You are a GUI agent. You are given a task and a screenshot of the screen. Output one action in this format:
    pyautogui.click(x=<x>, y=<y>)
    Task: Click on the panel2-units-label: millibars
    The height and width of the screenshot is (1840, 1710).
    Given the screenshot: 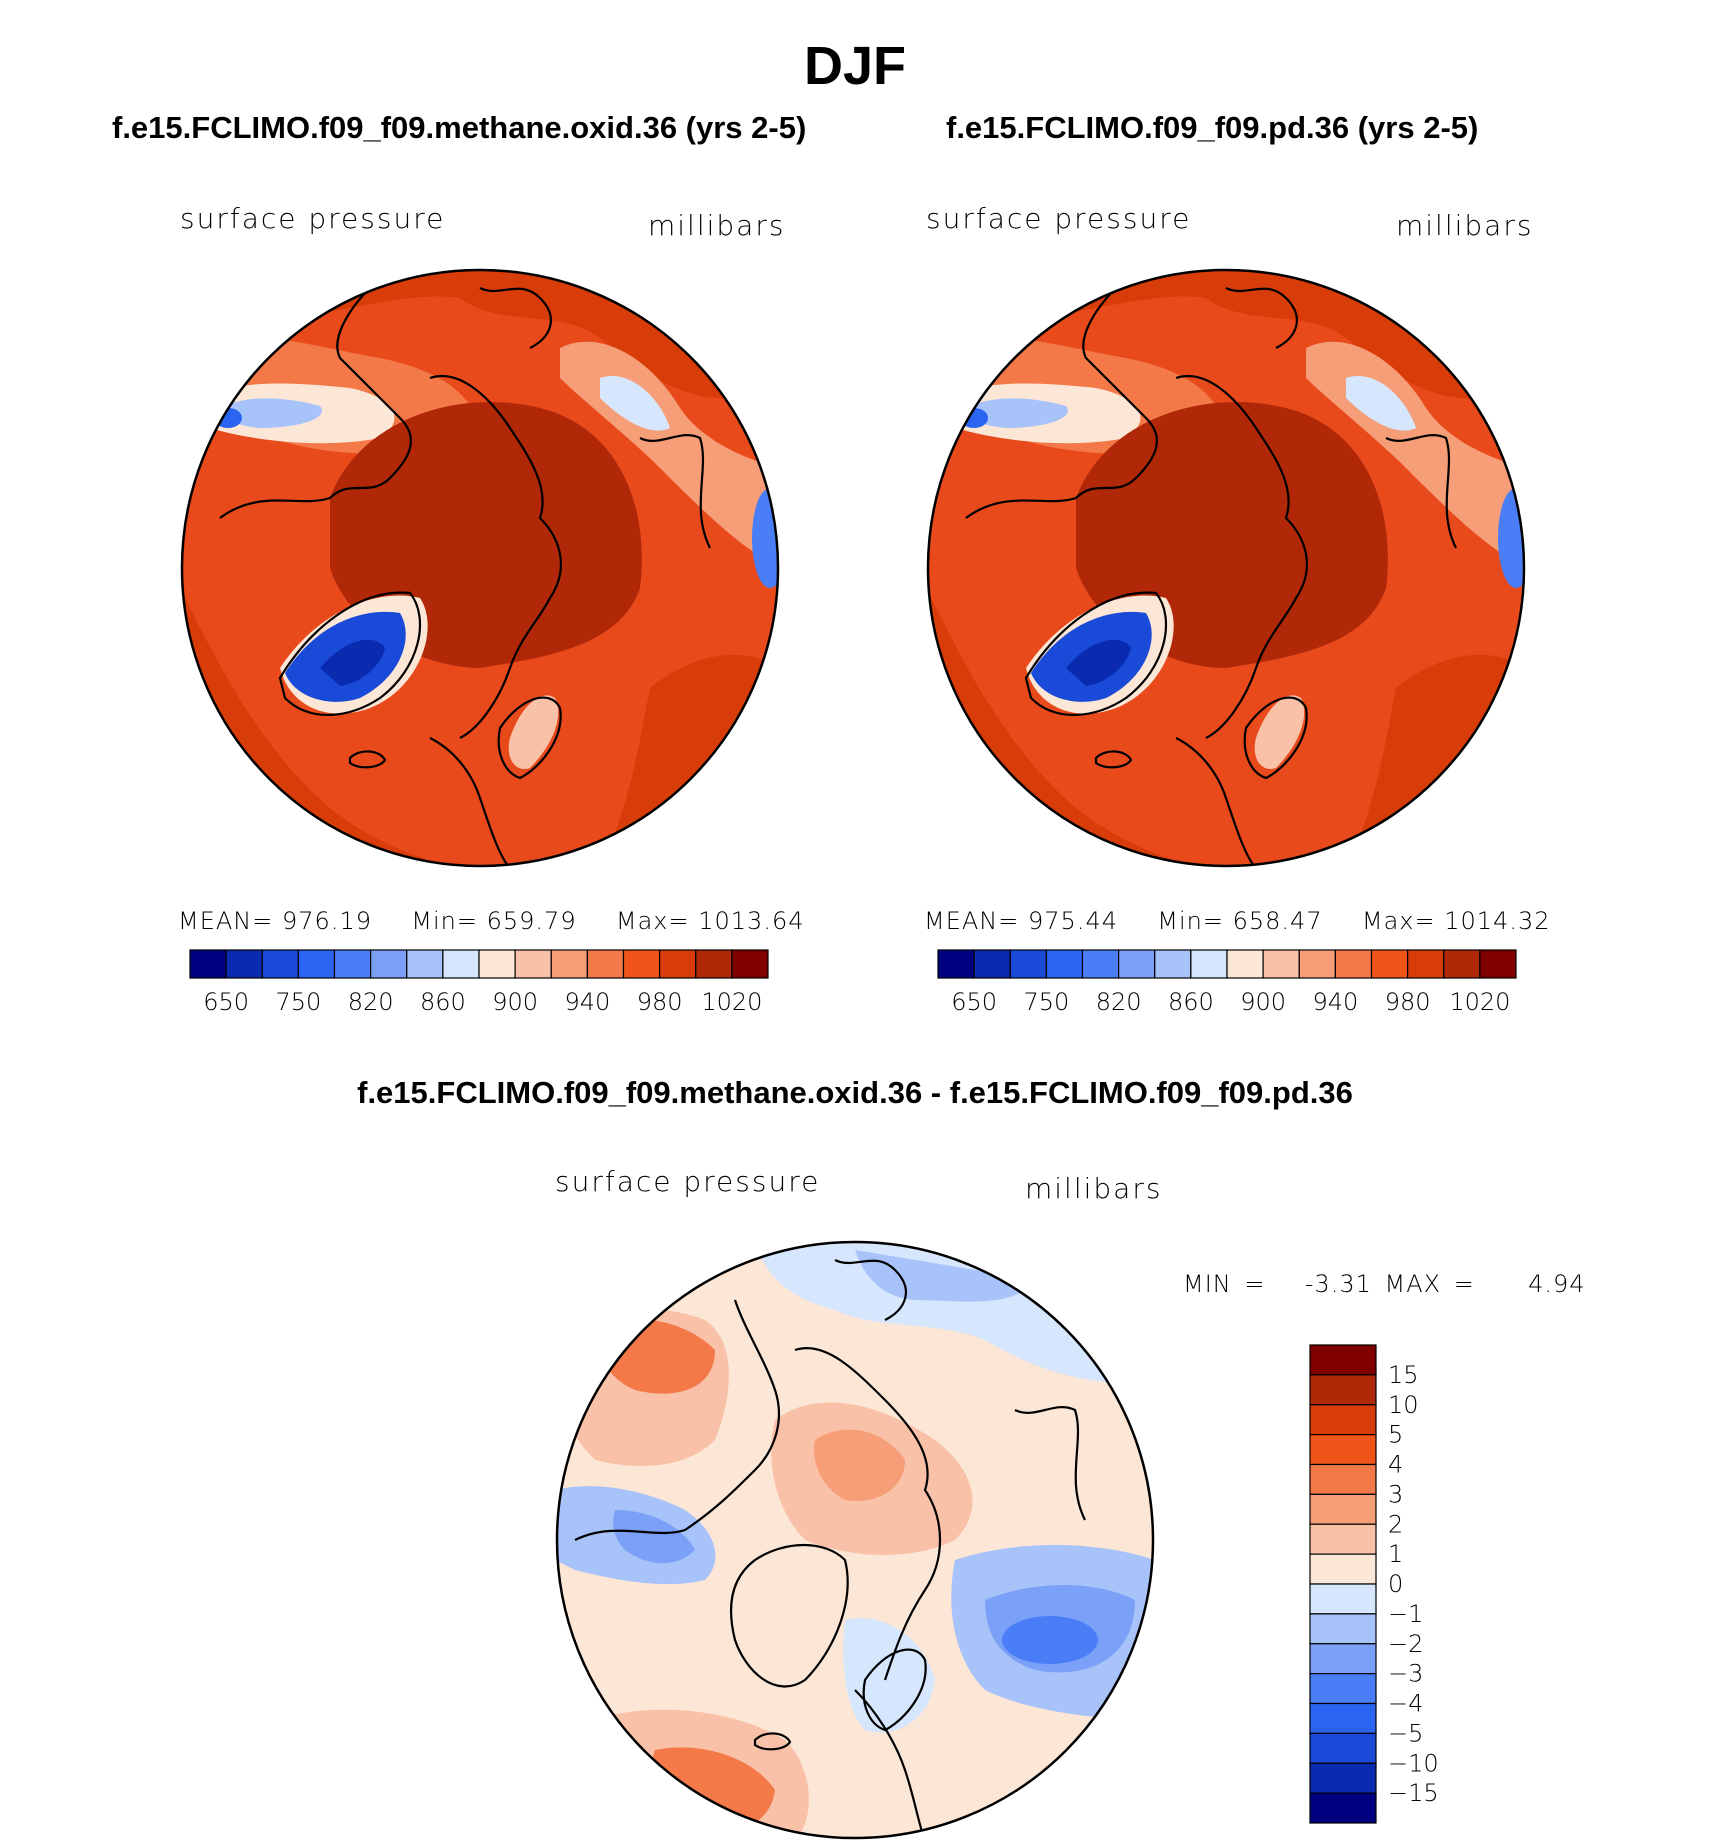 What is the action you would take?
    pyautogui.click(x=1465, y=225)
    